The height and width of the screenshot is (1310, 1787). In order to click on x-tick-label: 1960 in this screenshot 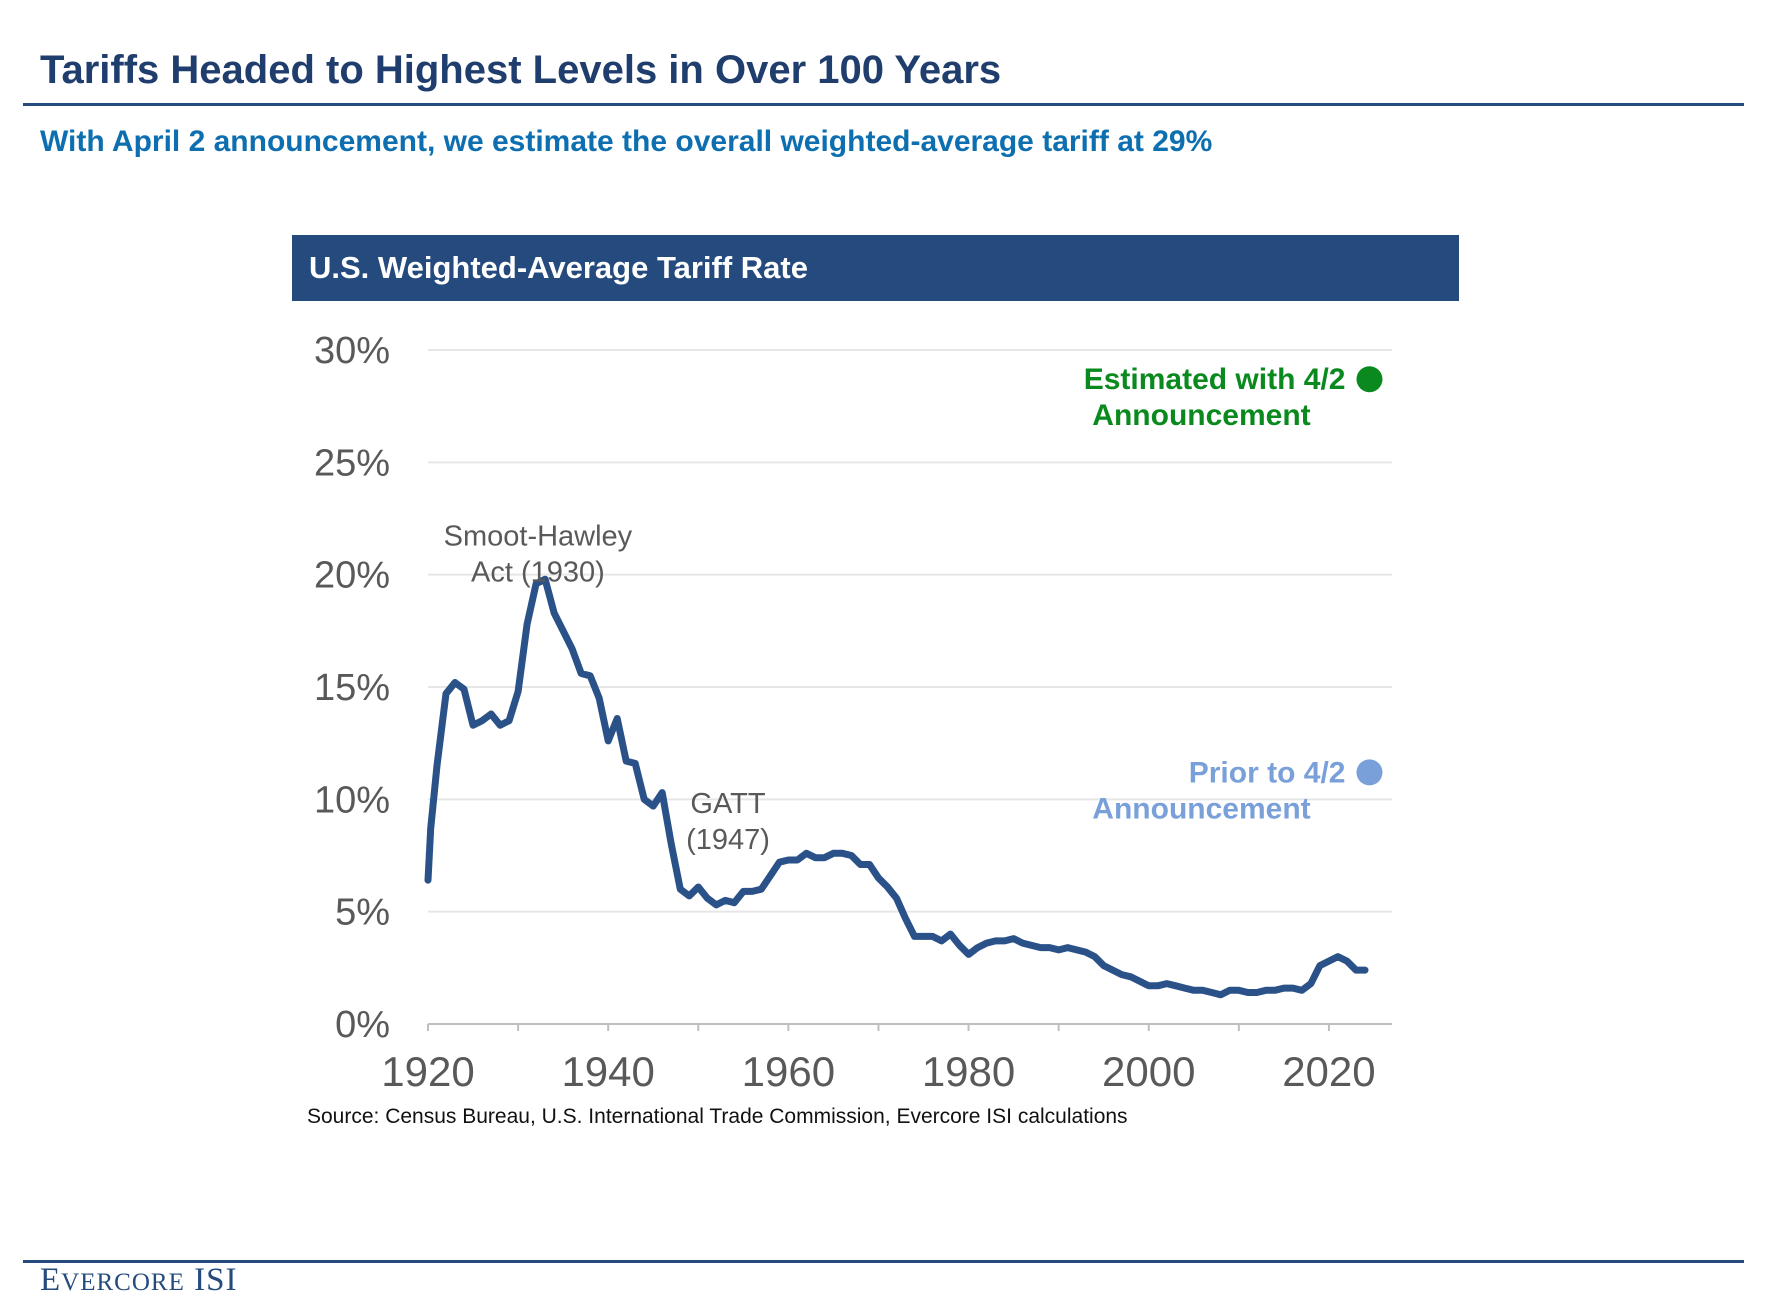, I will do `click(788, 1071)`.